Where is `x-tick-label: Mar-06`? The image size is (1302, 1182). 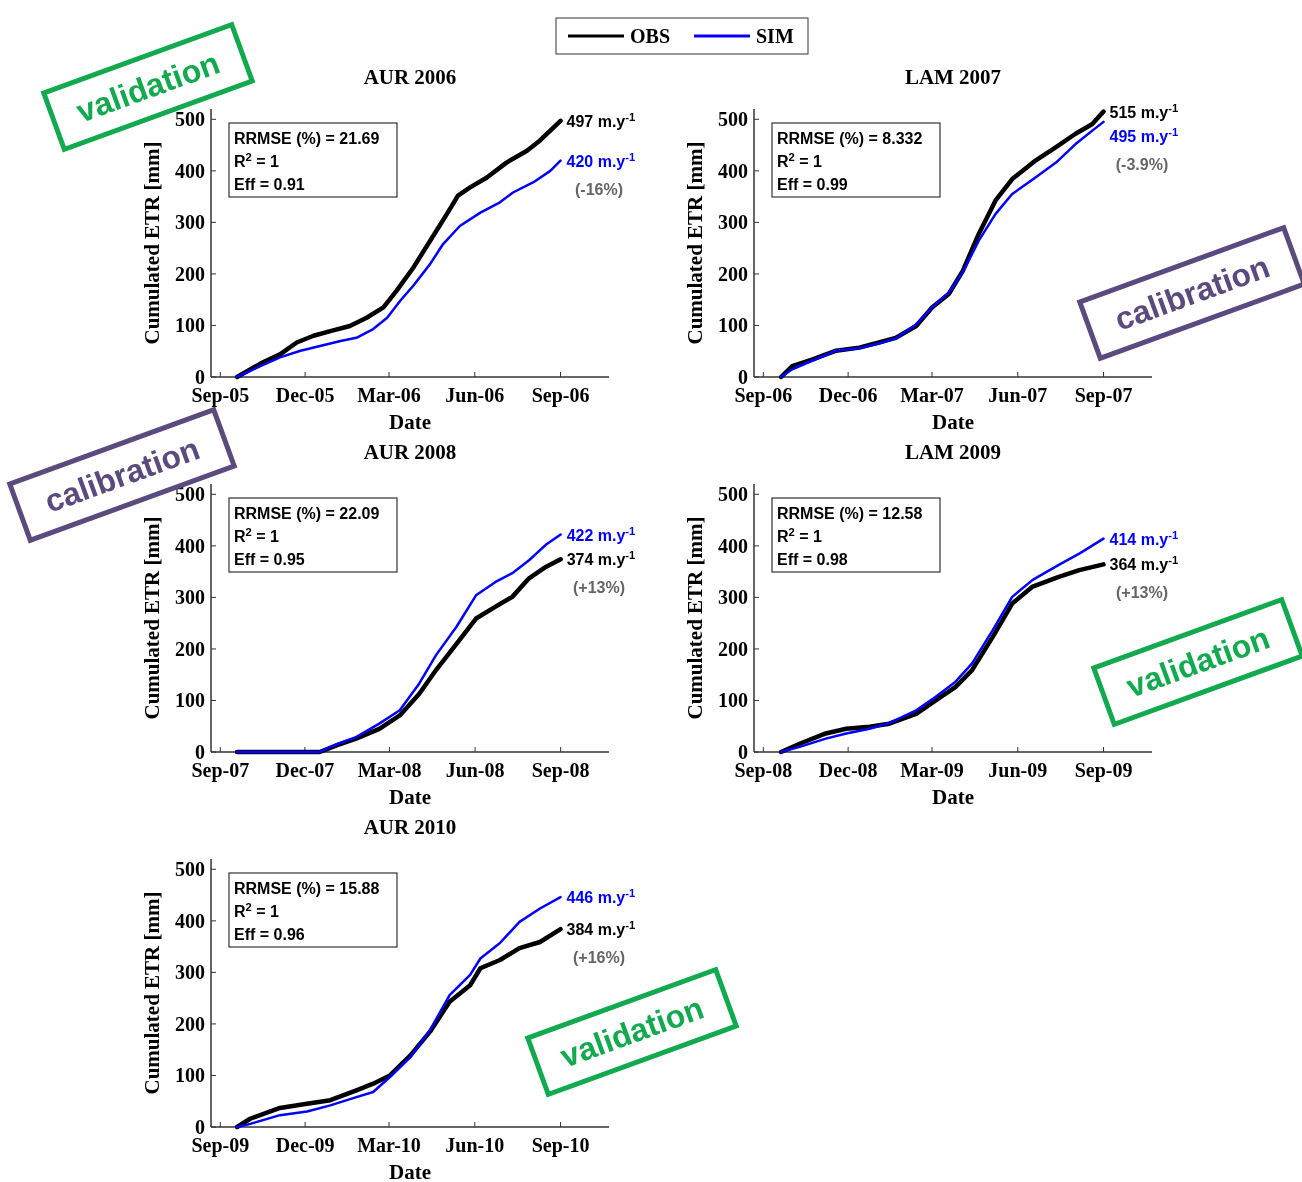
x-tick-label: Mar-06 is located at coordinates (389, 395).